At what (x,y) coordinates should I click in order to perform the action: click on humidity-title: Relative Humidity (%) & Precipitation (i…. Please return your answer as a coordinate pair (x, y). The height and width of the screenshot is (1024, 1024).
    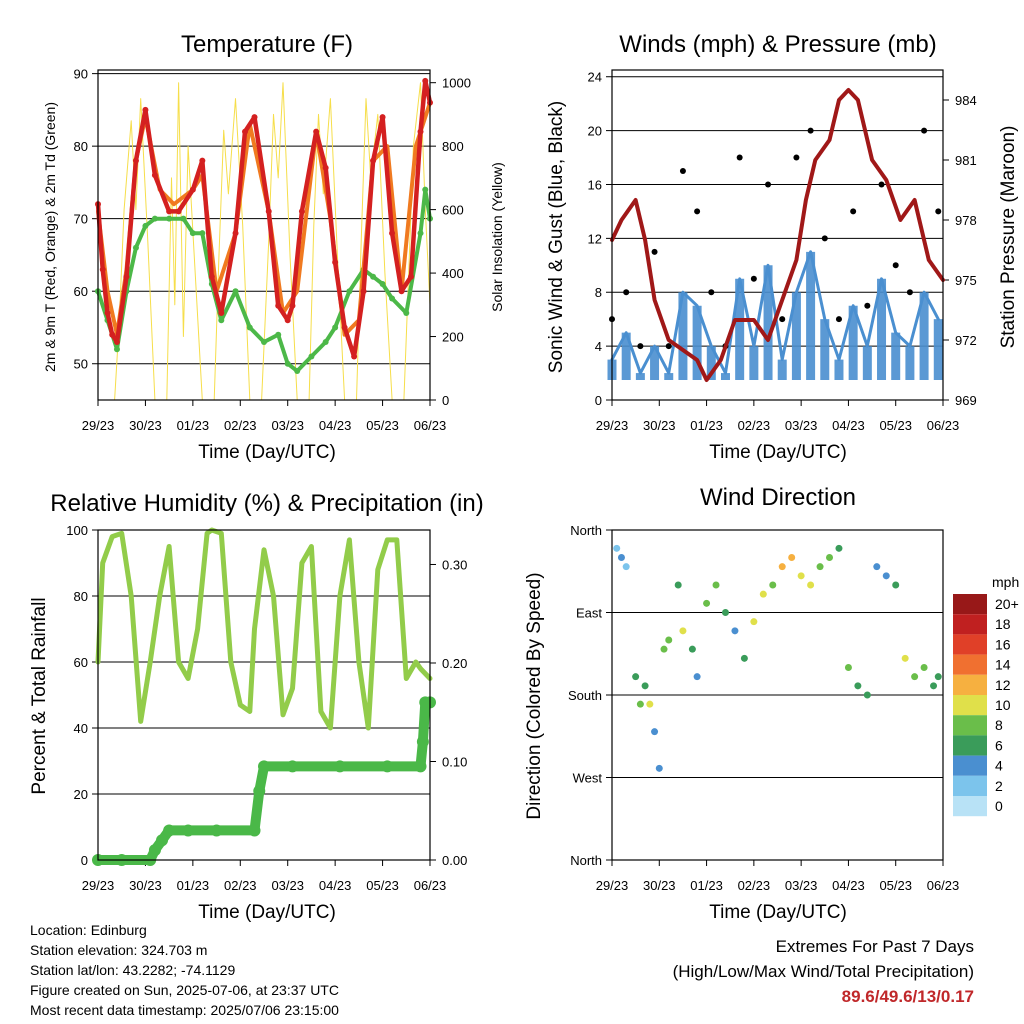
    Looking at the image, I should click on (266, 503).